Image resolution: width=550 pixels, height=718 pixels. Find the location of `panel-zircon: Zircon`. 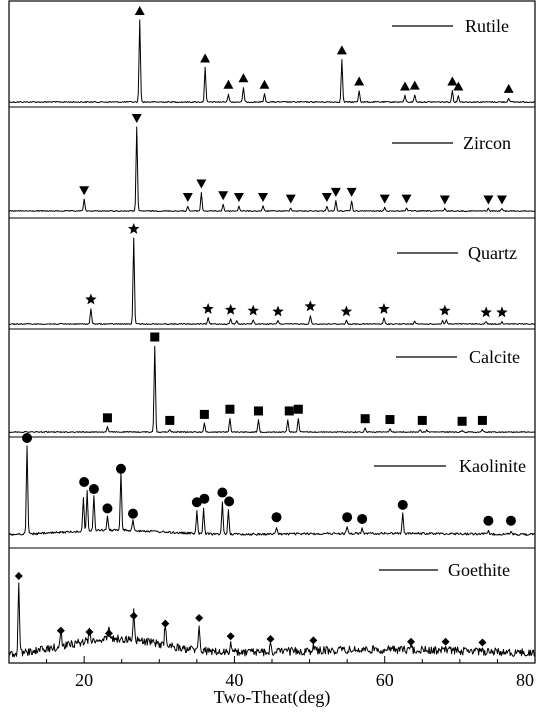

panel-zircon: Zircon is located at coordinates (272, 166).